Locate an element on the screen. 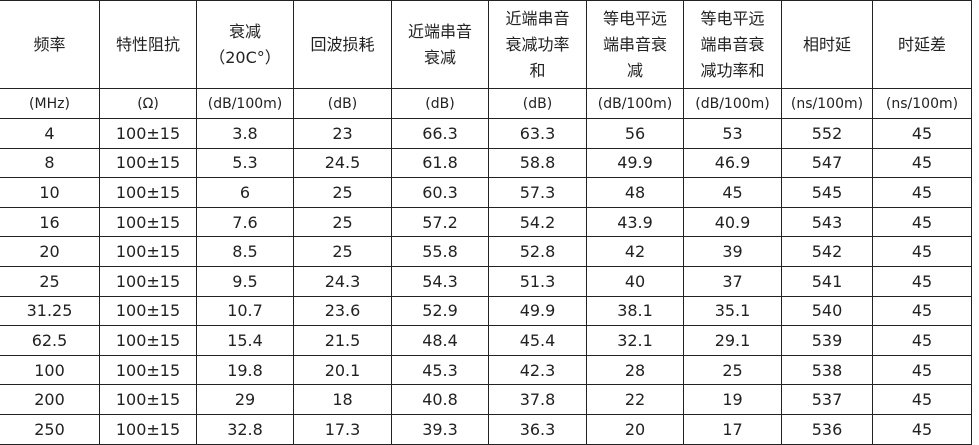 Image resolution: width=979 pixels, height=445 pixels. table-row: 25 100±15 9.5 24.3 54.3 51.3 40 37 541 45 is located at coordinates (486, 281).